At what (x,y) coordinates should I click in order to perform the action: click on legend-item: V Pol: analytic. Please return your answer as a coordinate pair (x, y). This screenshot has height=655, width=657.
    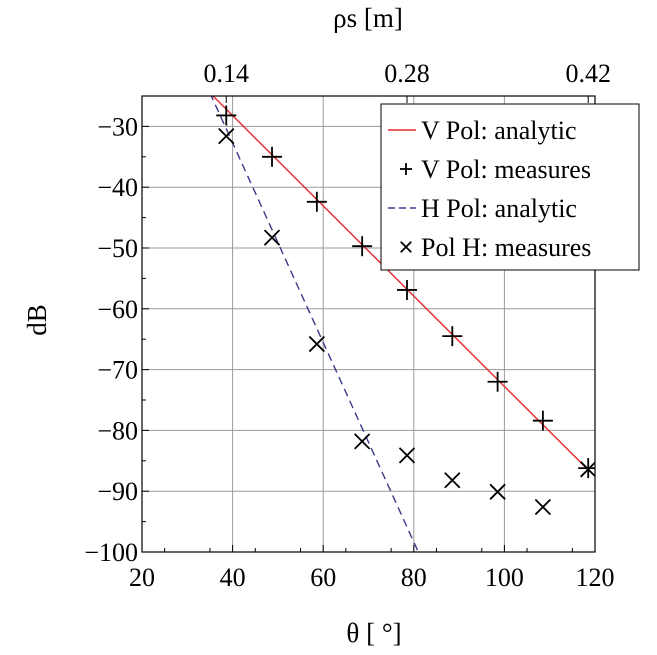
    Looking at the image, I should click on (482, 130).